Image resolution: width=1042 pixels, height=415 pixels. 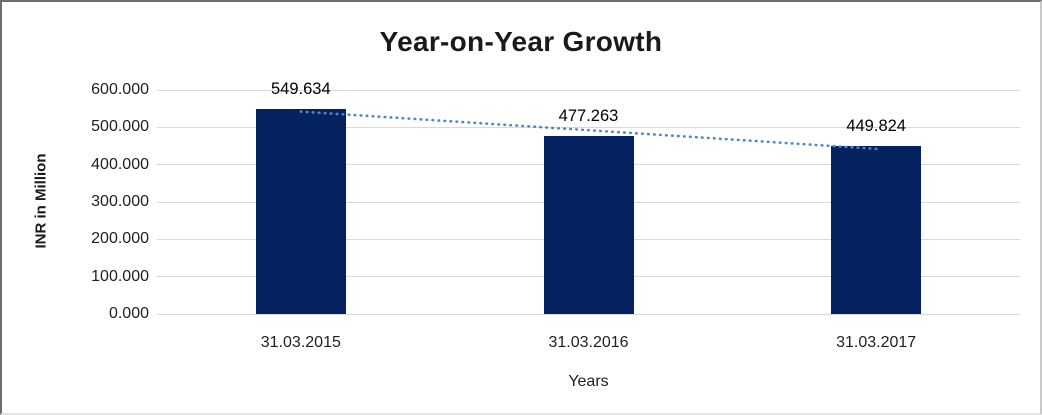 What do you see at coordinates (588, 381) in the screenshot?
I see `x-axis-title: Years` at bounding box center [588, 381].